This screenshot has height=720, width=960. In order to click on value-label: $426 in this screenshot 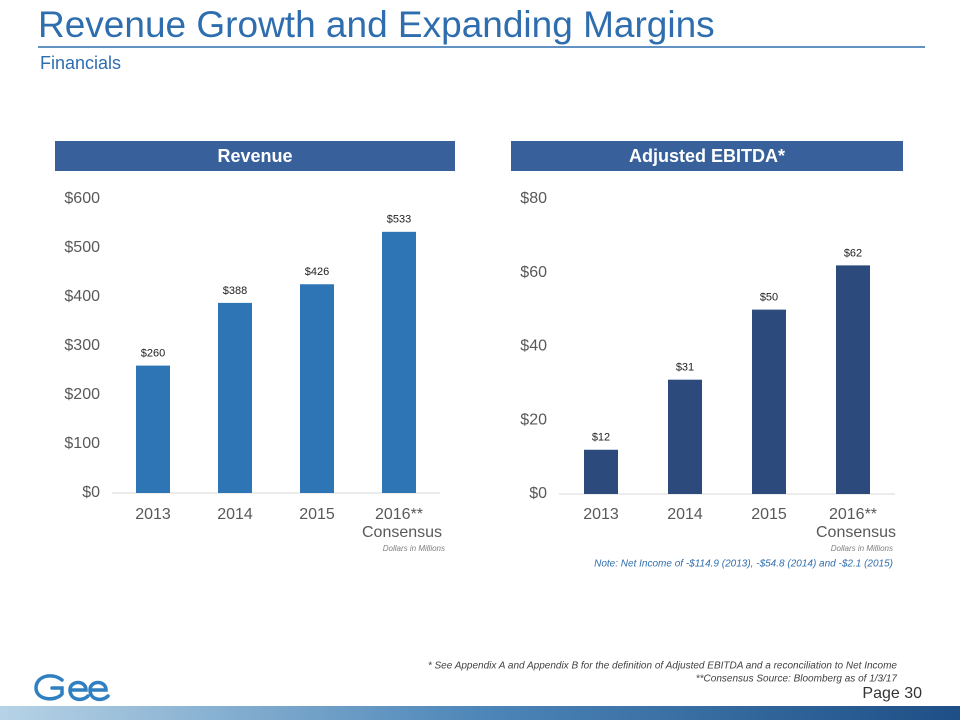, I will do `click(317, 272)`.